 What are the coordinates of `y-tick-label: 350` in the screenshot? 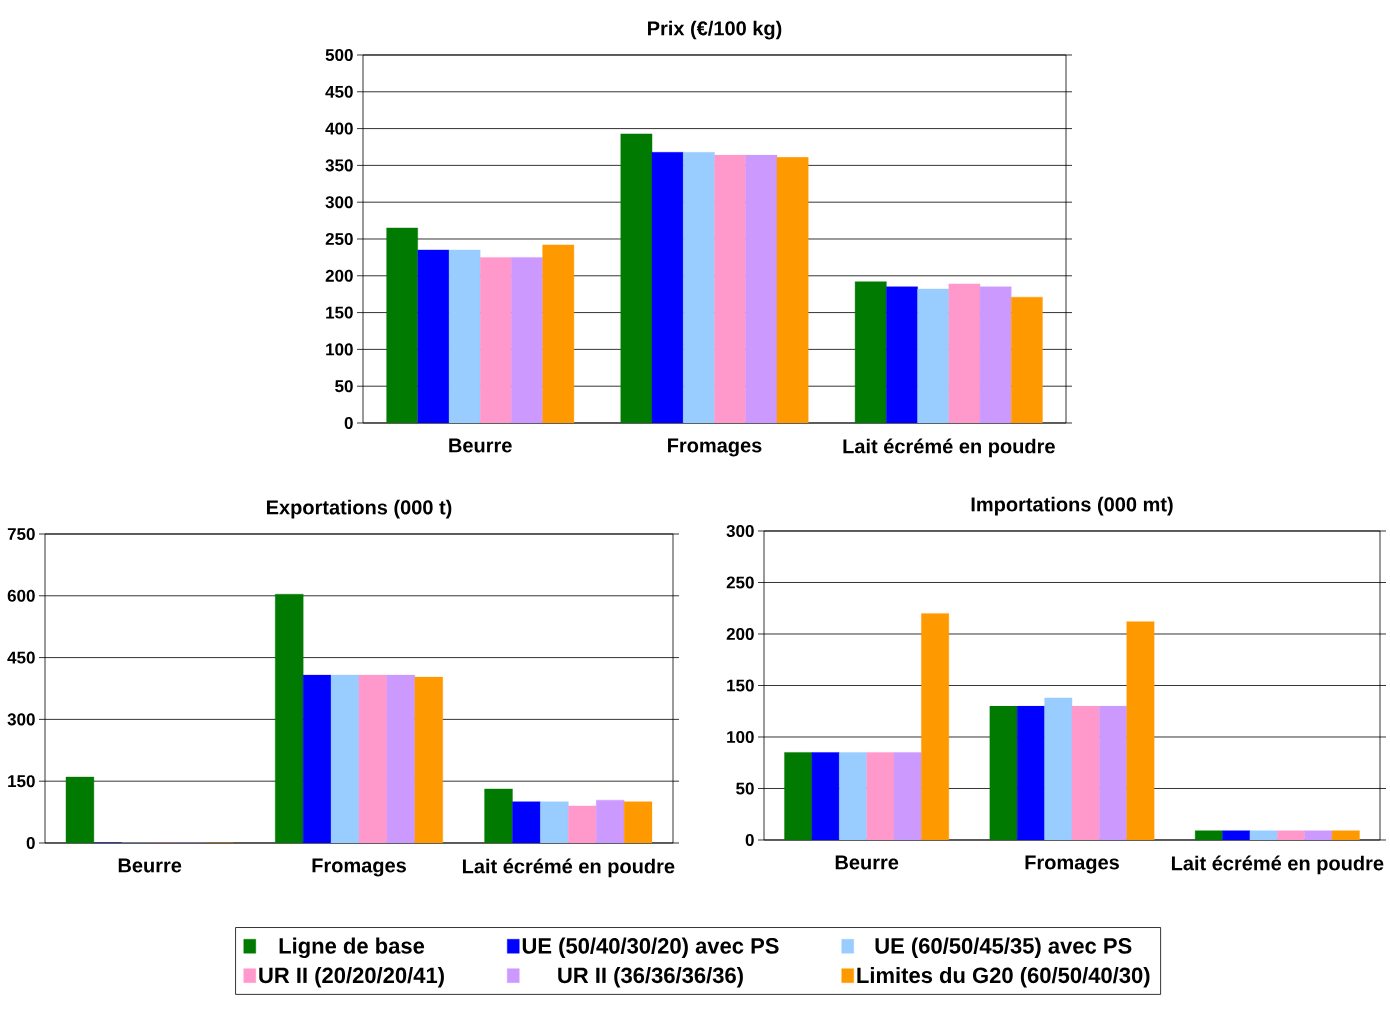 It's located at (339, 165).